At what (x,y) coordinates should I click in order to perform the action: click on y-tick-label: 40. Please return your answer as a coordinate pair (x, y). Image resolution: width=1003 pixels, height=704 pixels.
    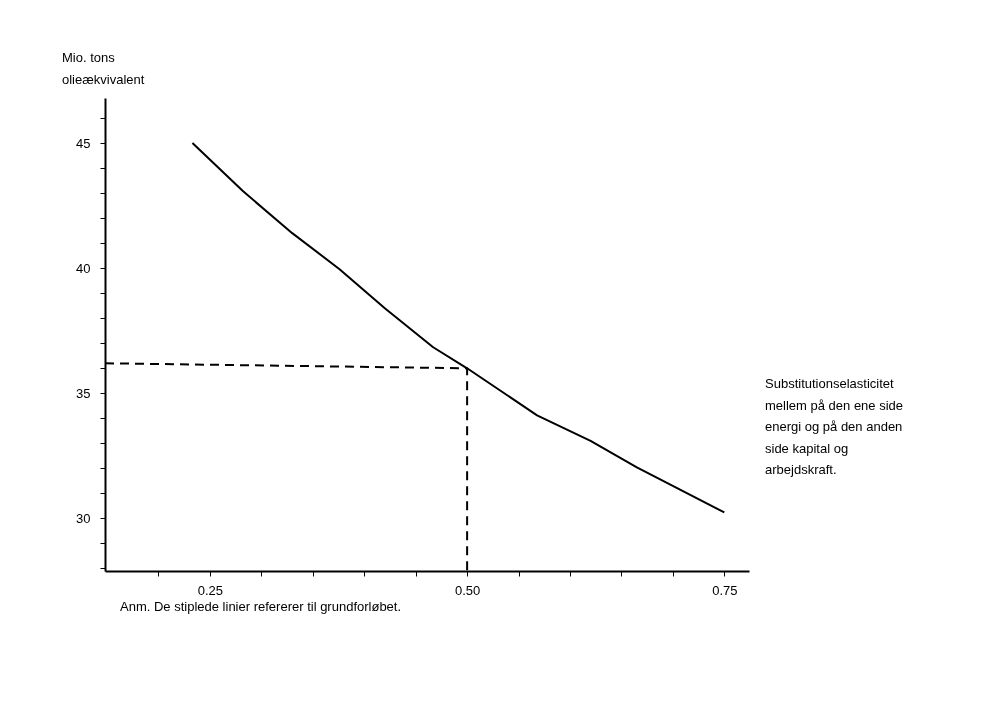
    Looking at the image, I should click on (83, 268).